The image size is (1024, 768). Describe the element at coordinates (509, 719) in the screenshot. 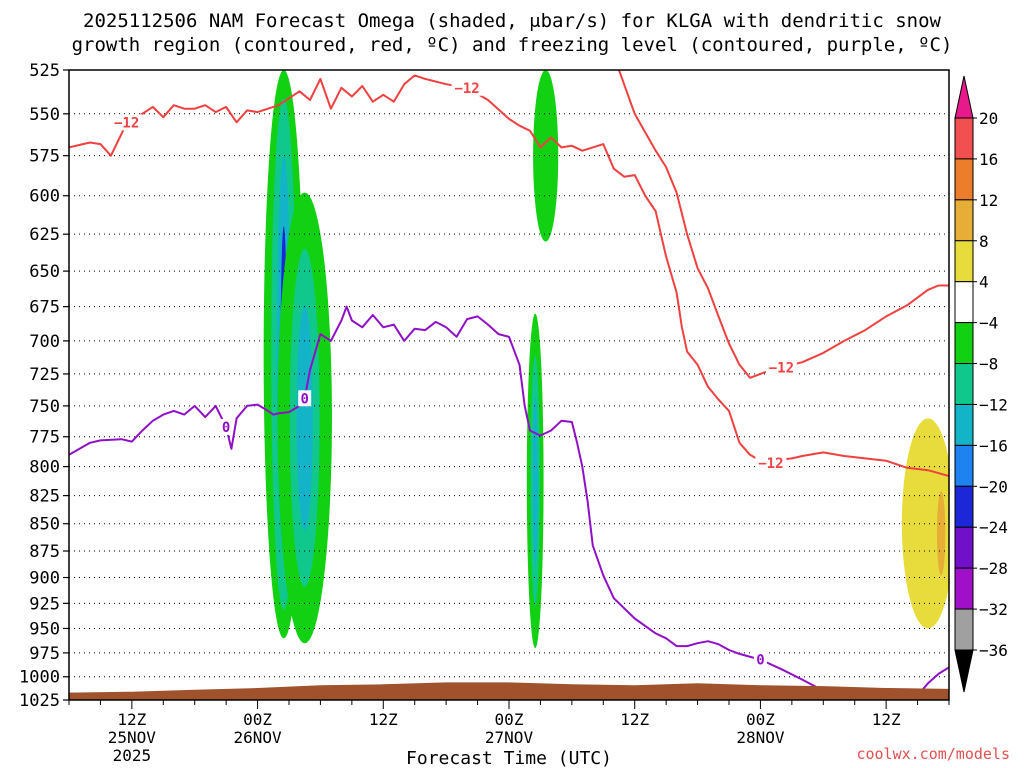

I see `x-tick-label-42-0: 00Z` at that location.